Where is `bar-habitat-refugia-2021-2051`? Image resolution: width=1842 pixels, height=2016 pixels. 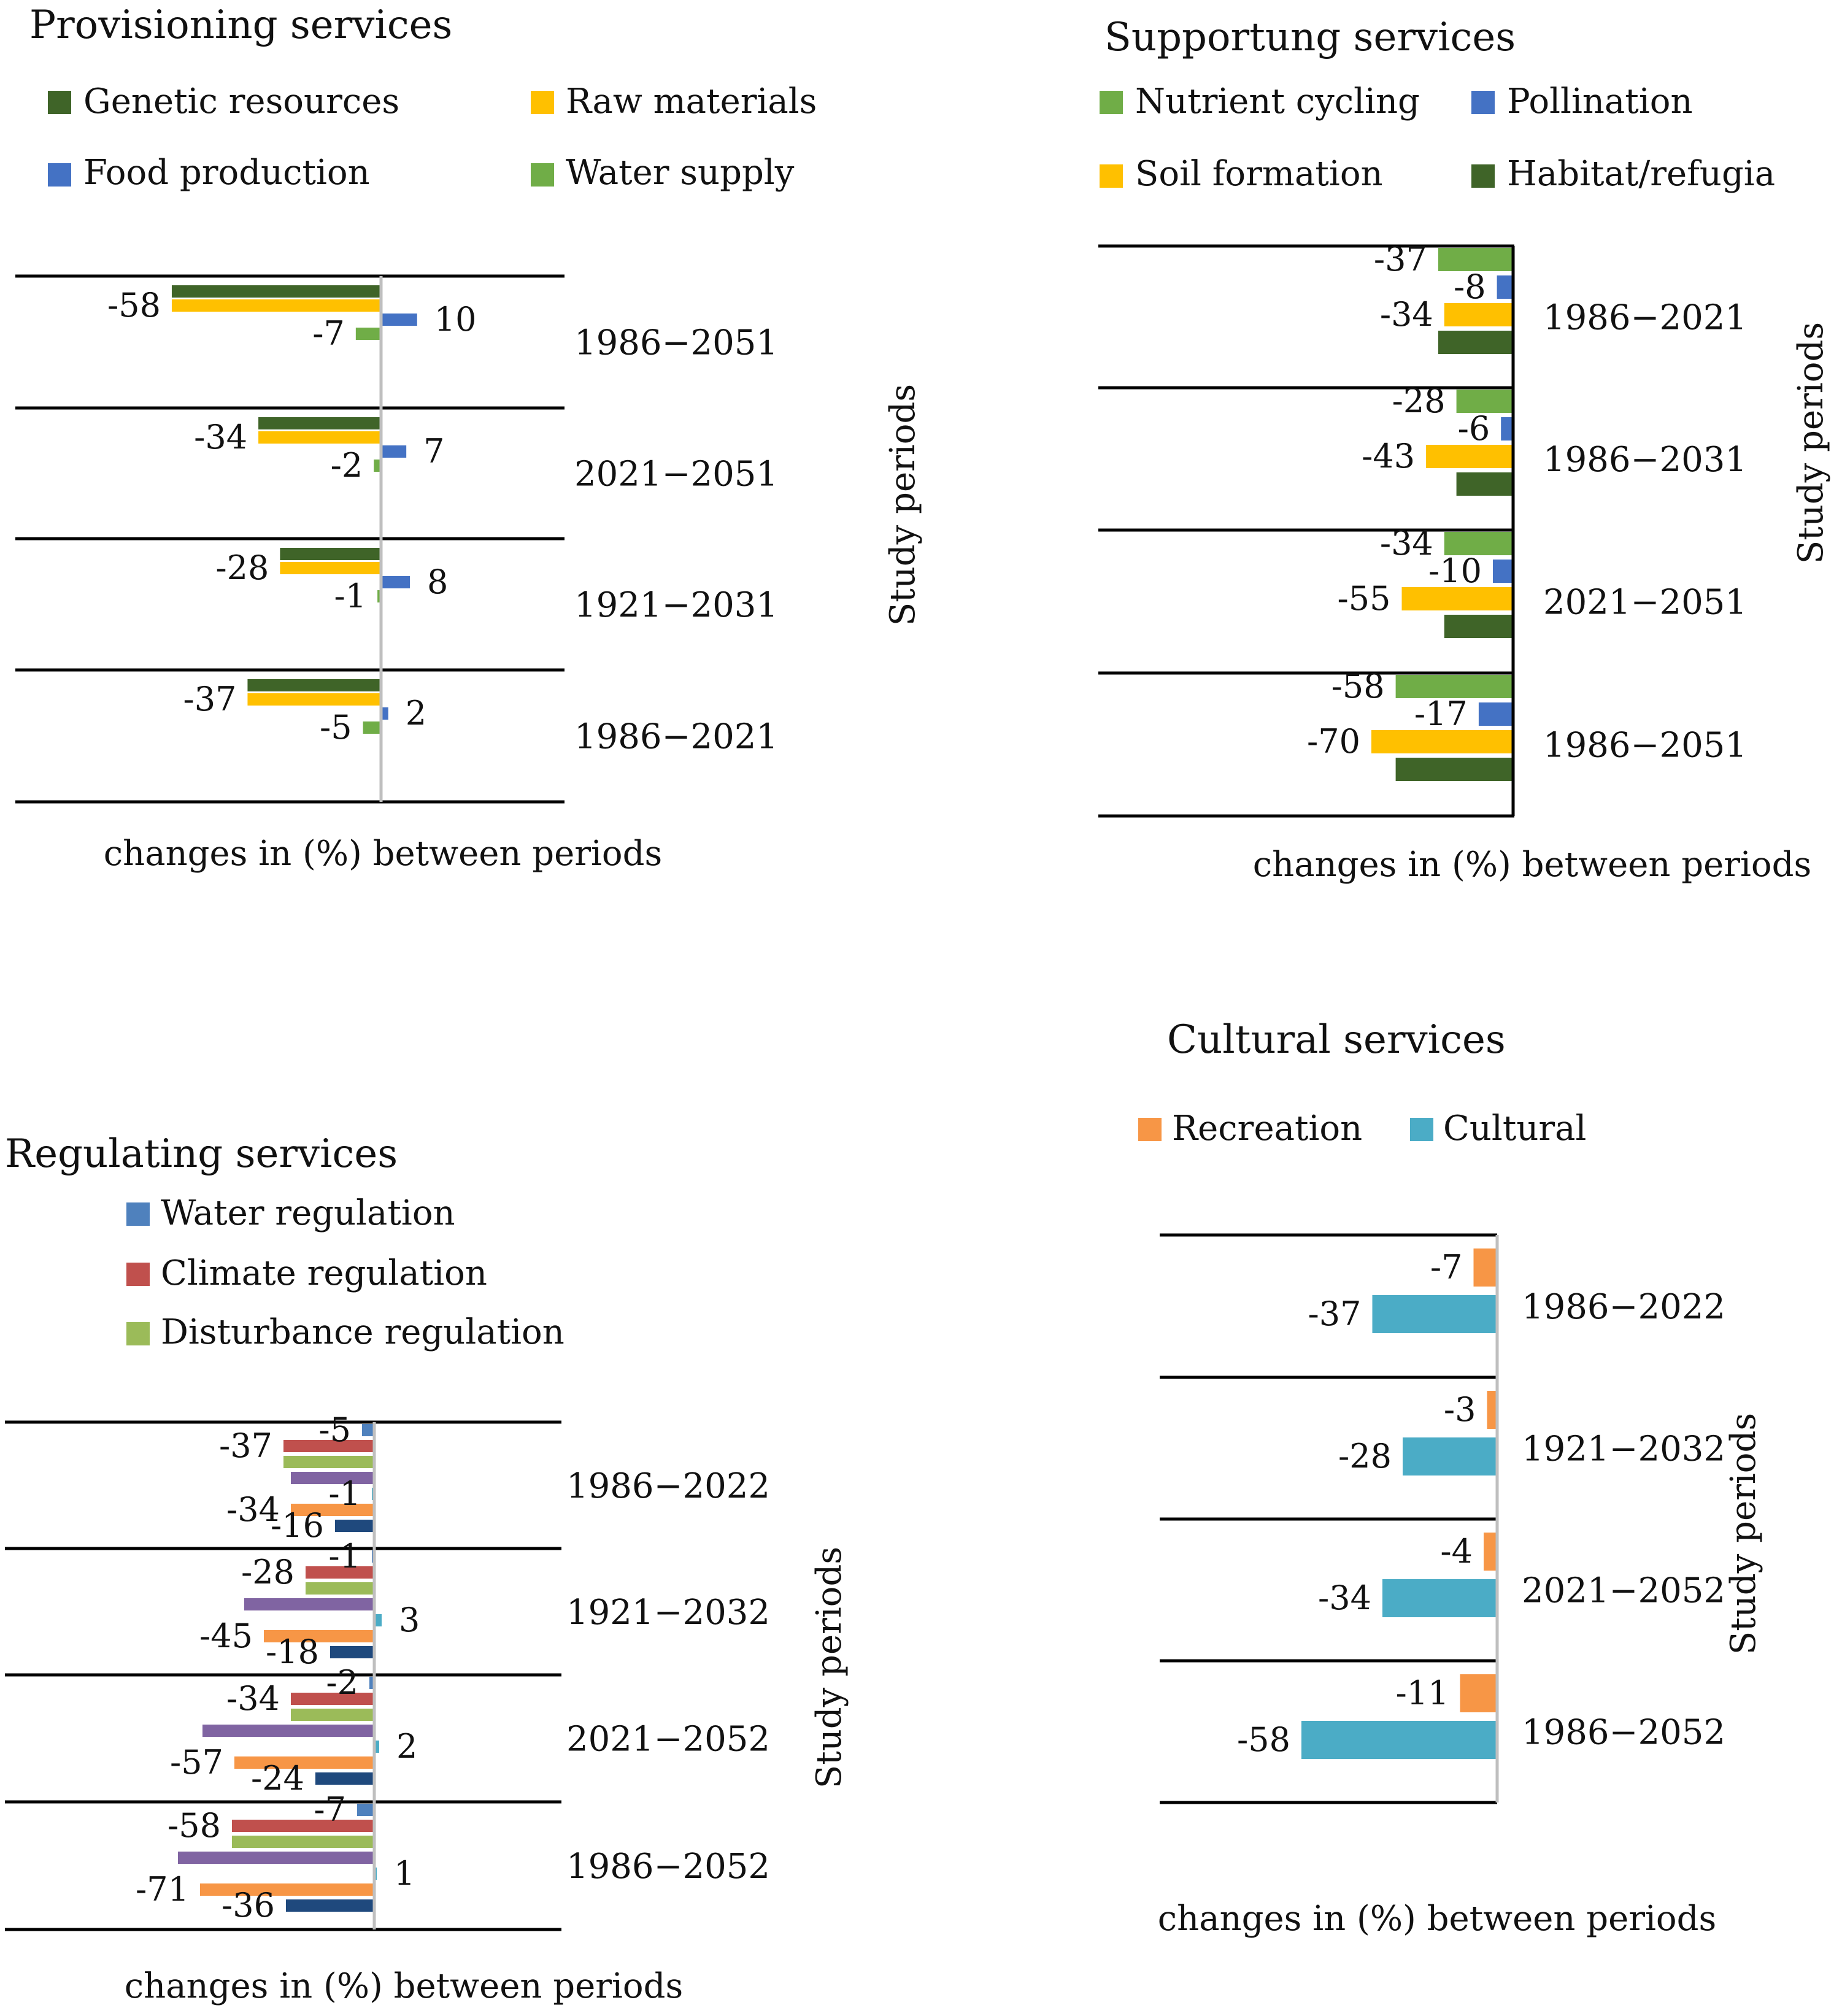 bar-habitat-refugia-2021-2051 is located at coordinates (1478, 627).